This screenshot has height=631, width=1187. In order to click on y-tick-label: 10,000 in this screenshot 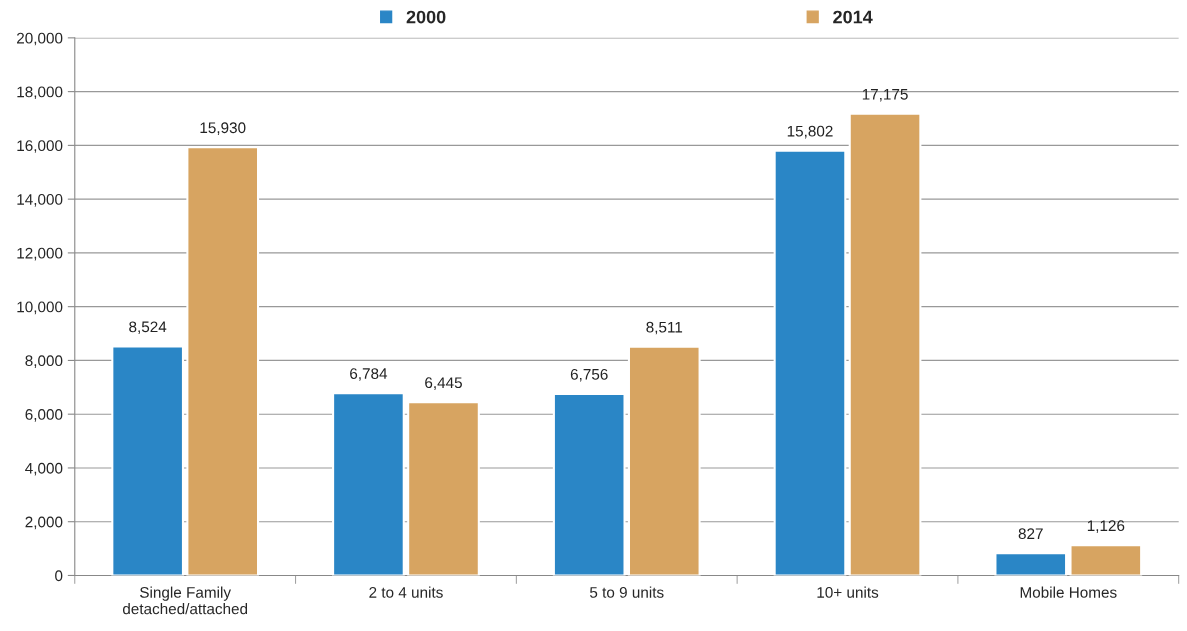, I will do `click(40, 308)`.